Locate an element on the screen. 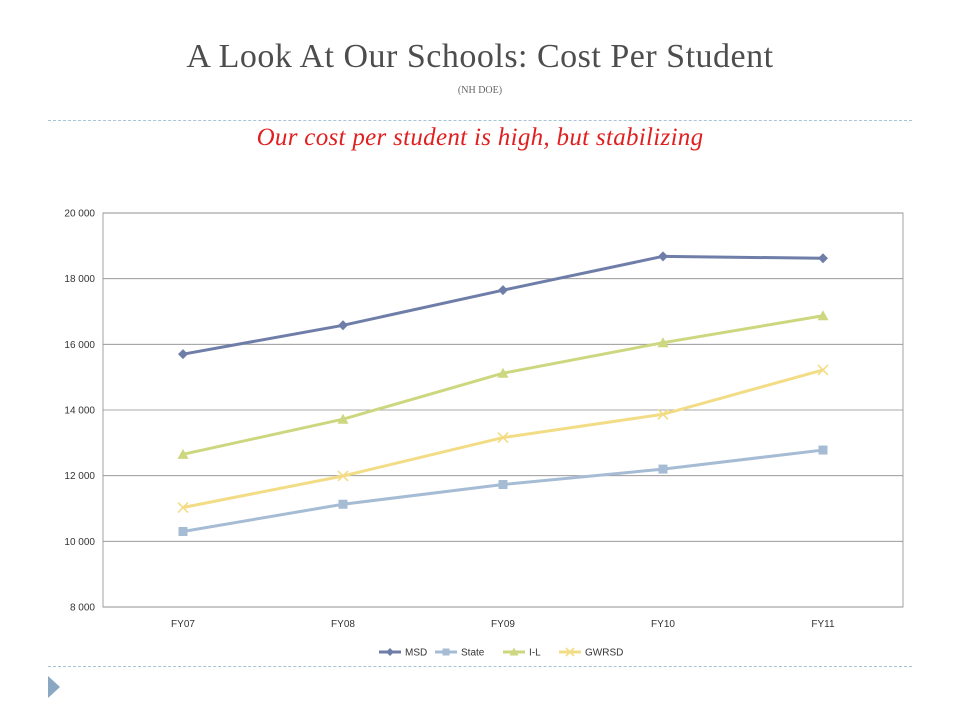  legend-label-state: State is located at coordinates (473, 653).